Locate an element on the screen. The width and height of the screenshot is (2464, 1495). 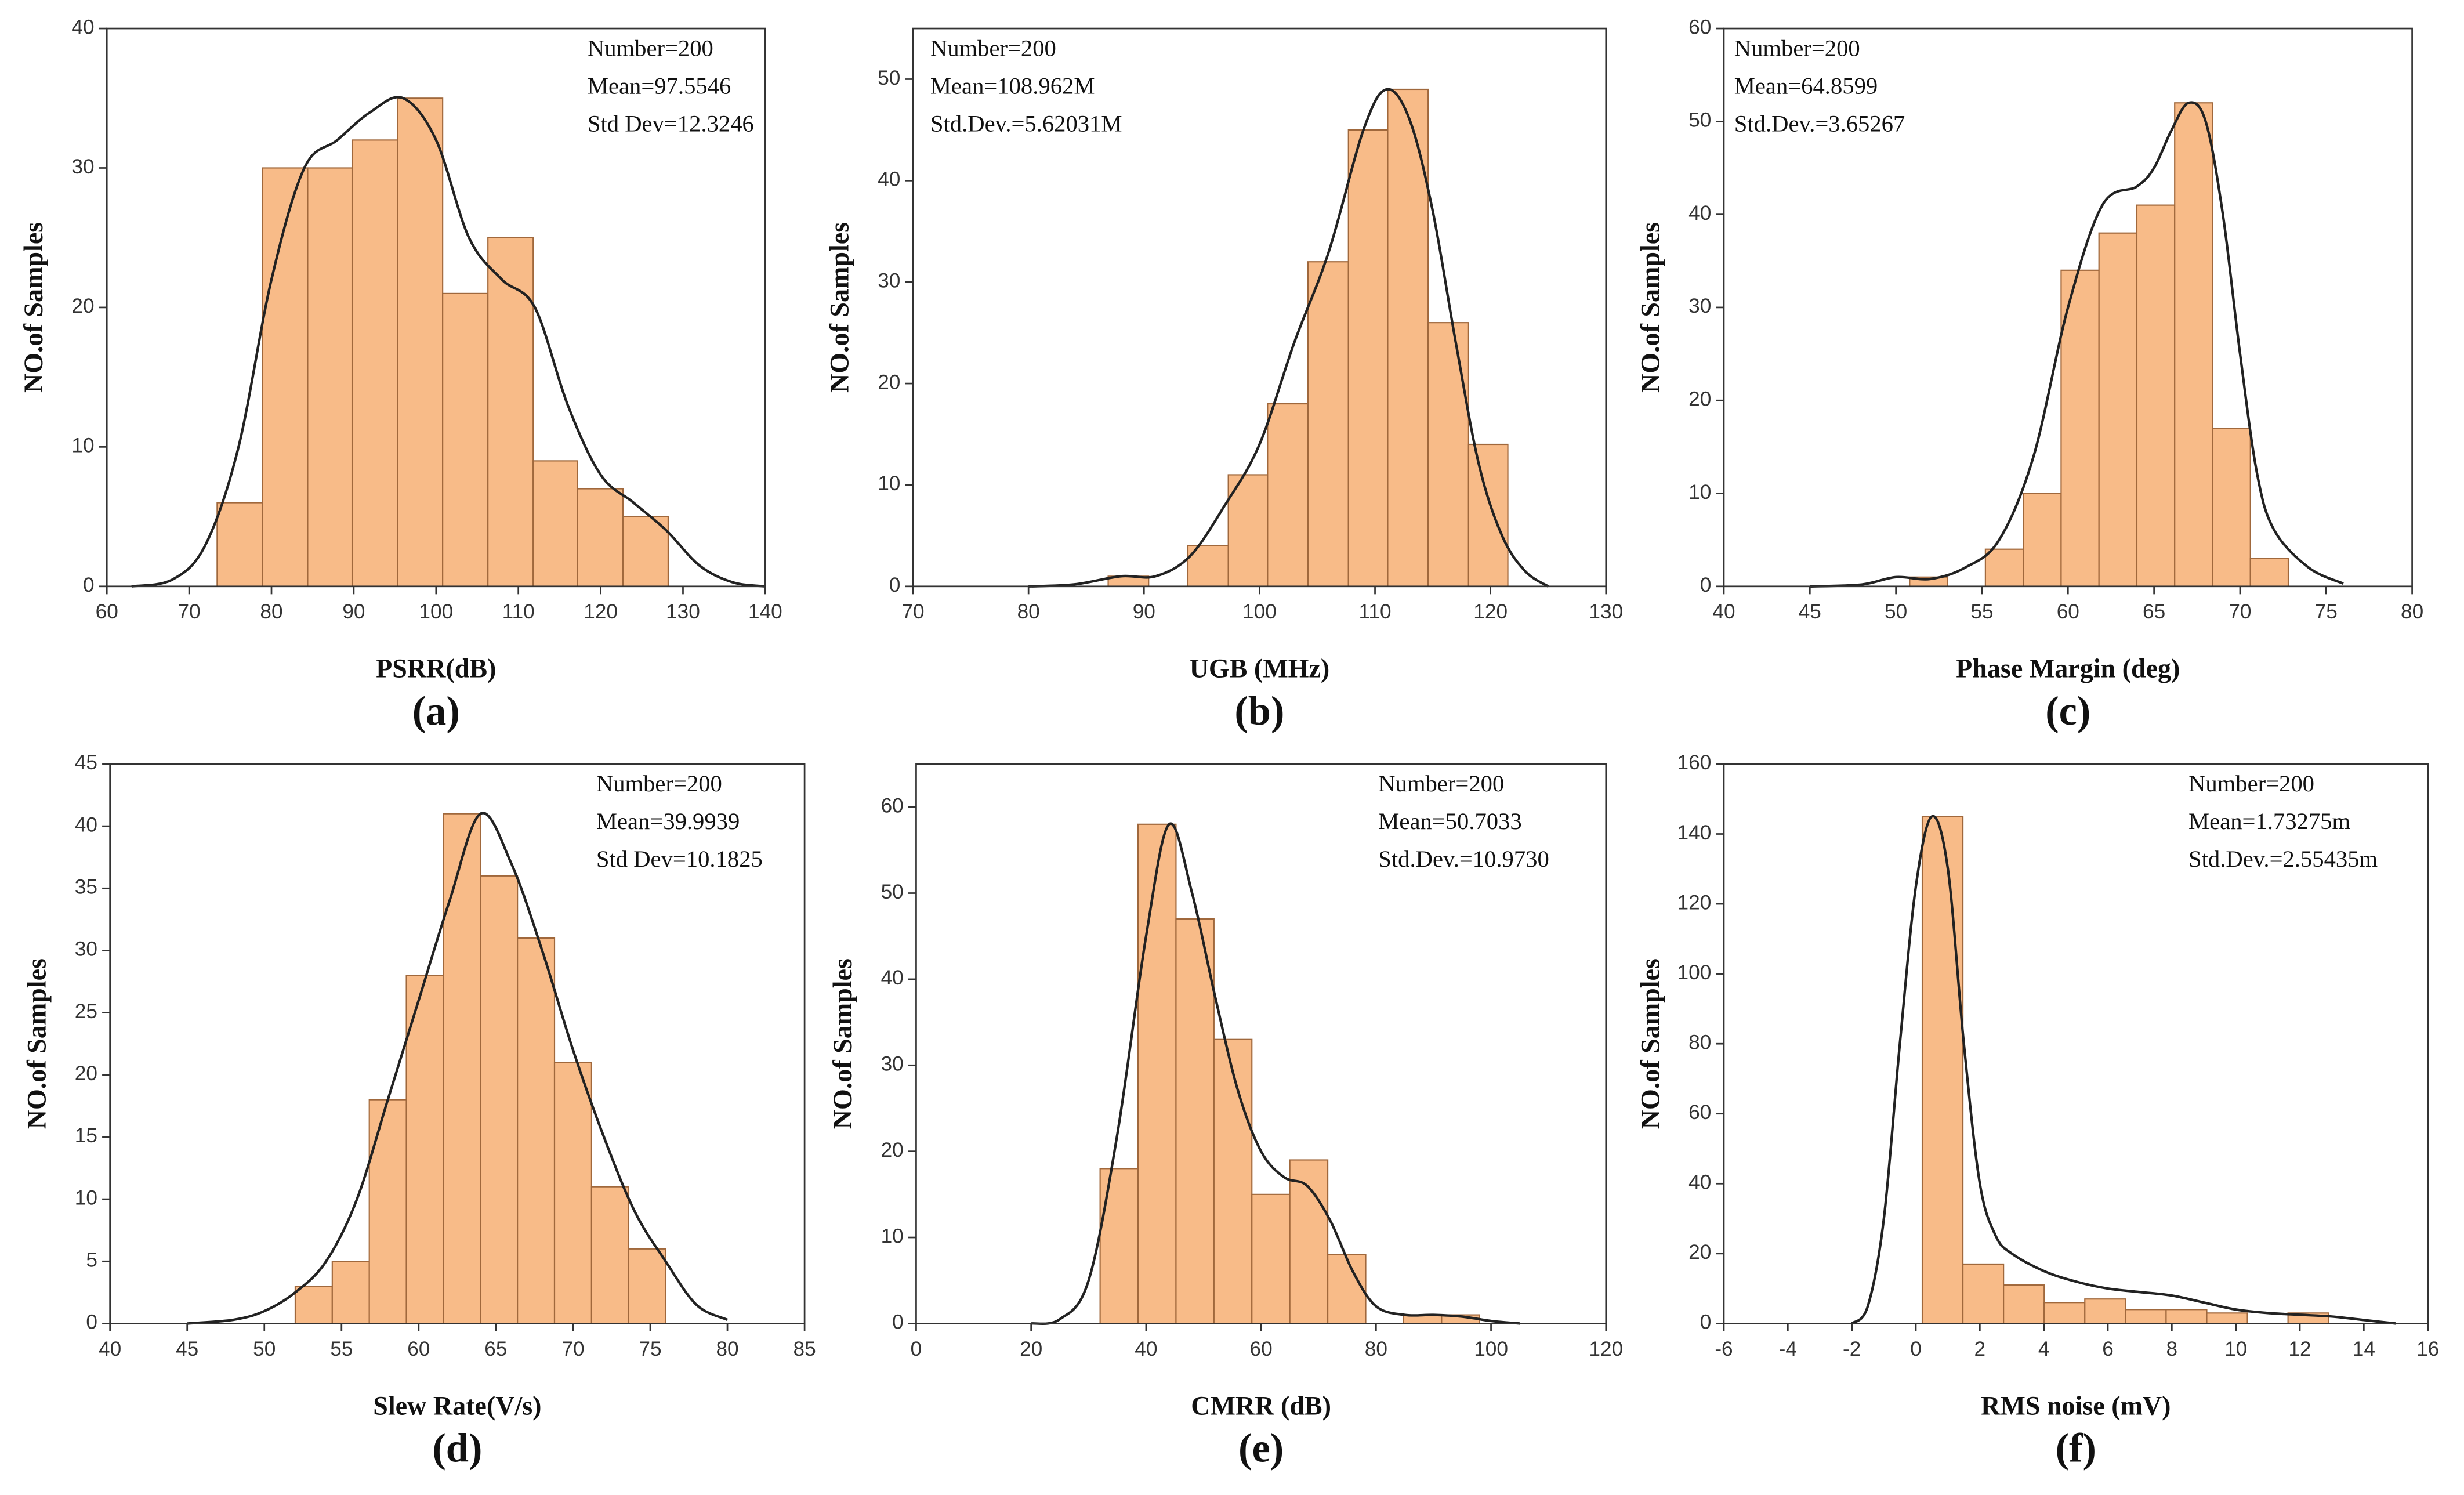
x-tick-label: 50 is located at coordinates (1896, 611).